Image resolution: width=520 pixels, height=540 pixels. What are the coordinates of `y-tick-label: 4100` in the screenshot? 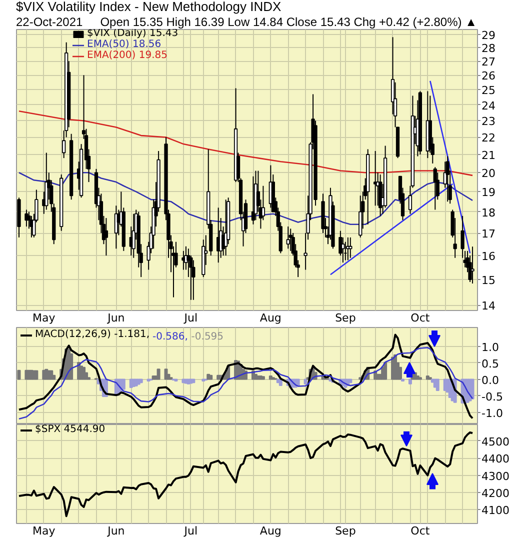 It's located at (496, 511).